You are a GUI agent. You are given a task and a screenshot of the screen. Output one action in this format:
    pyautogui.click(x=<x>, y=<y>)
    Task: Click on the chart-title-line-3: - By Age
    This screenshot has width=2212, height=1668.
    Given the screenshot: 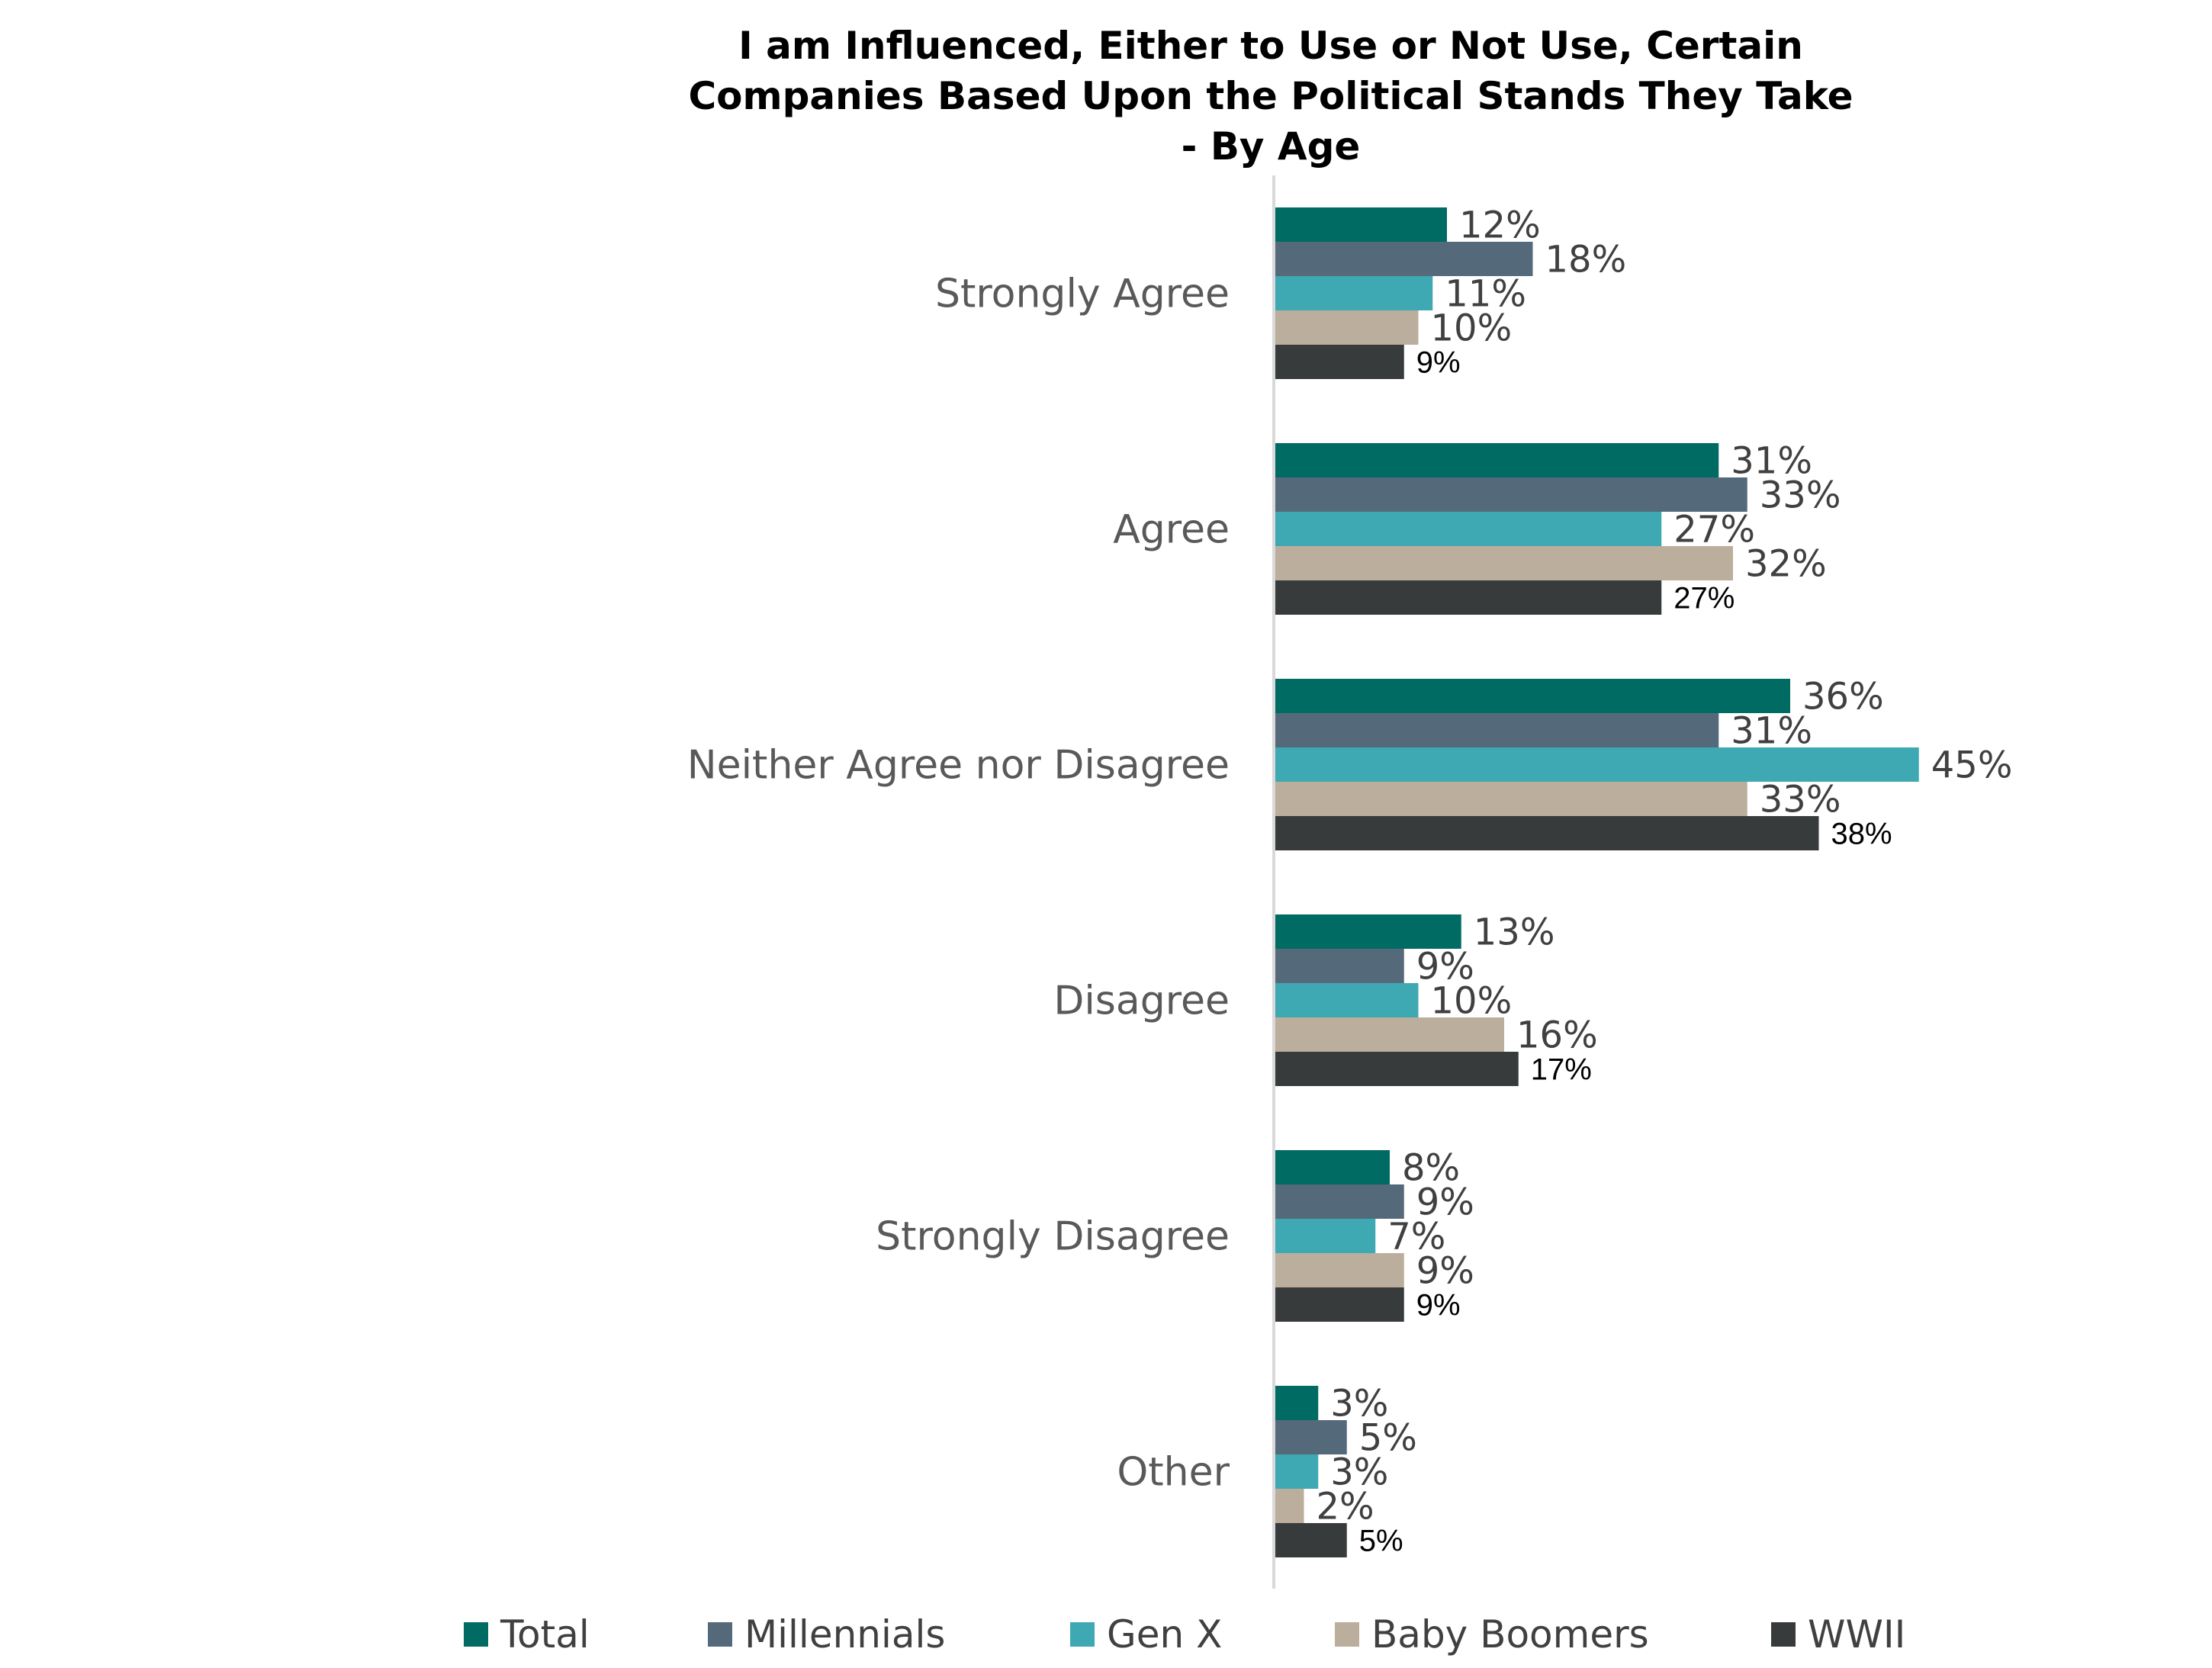 What is the action you would take?
    pyautogui.click(x=1271, y=146)
    